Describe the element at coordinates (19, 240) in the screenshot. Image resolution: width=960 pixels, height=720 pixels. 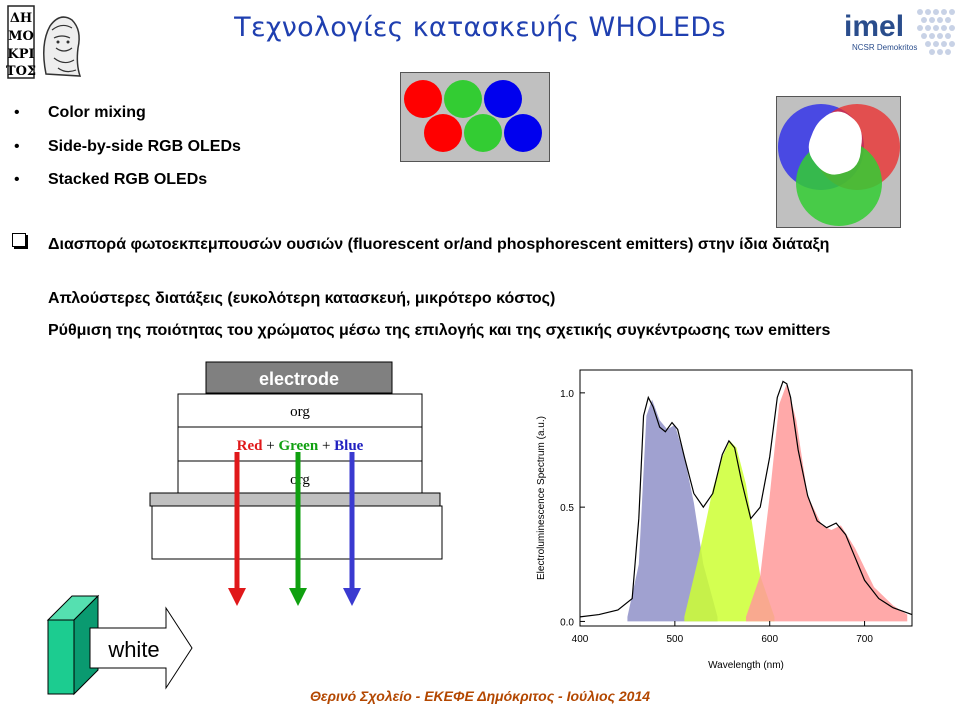
I see `checkbox-bullet-icon` at that location.